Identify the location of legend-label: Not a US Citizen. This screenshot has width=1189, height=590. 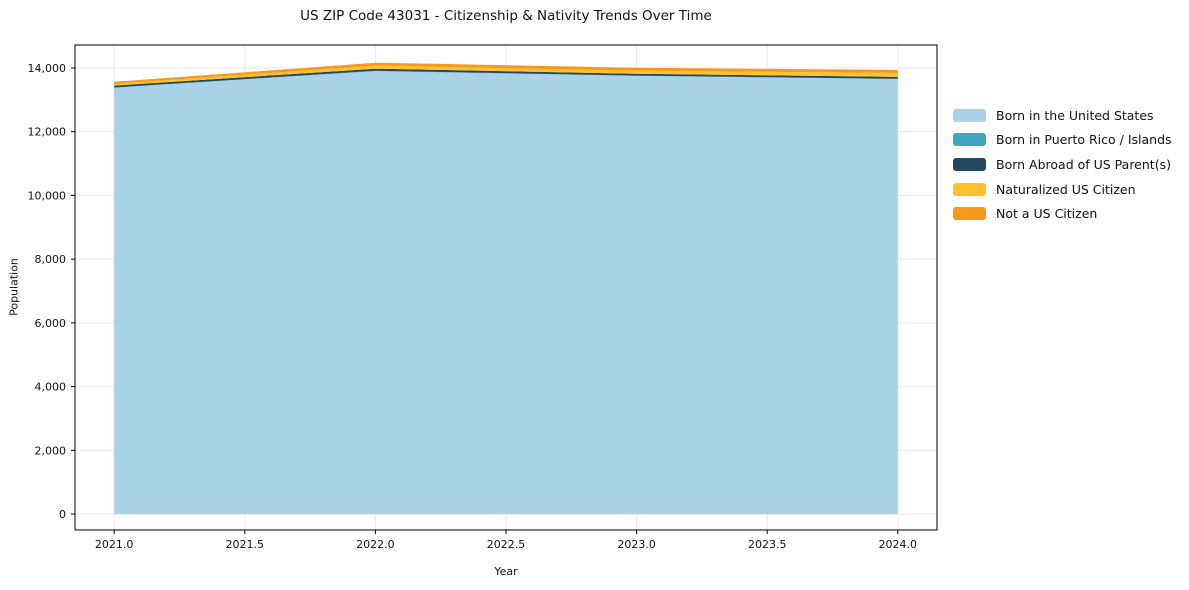
(1047, 214).